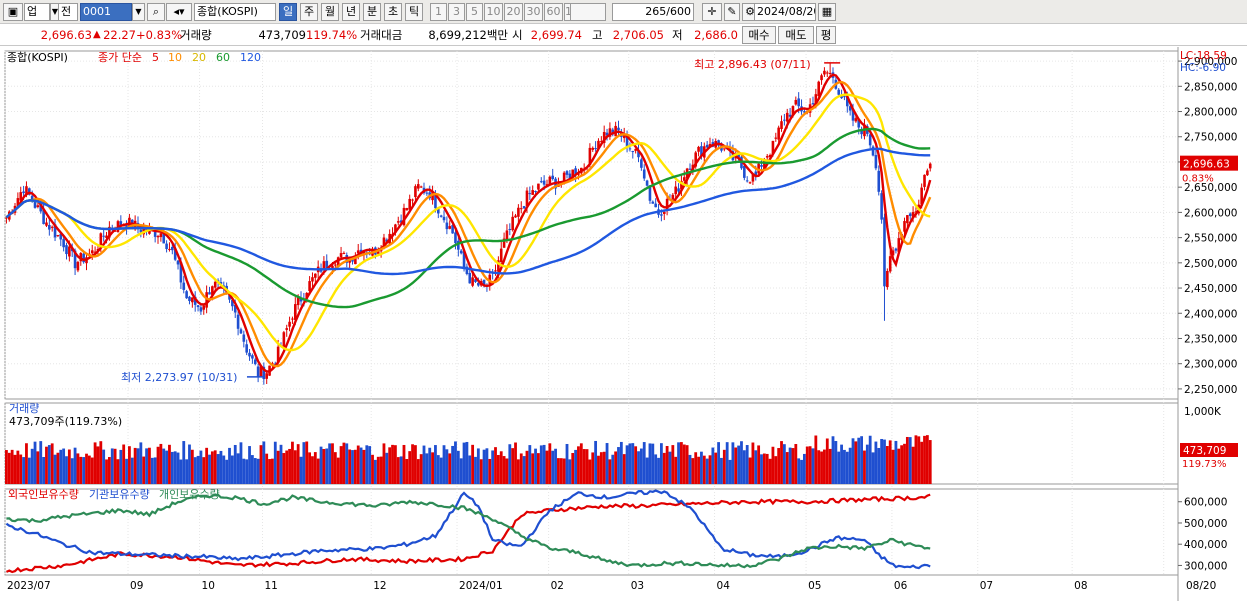 The image size is (1247, 601). What do you see at coordinates (438, 12) in the screenshot?
I see `minute-tab-1: 1` at bounding box center [438, 12].